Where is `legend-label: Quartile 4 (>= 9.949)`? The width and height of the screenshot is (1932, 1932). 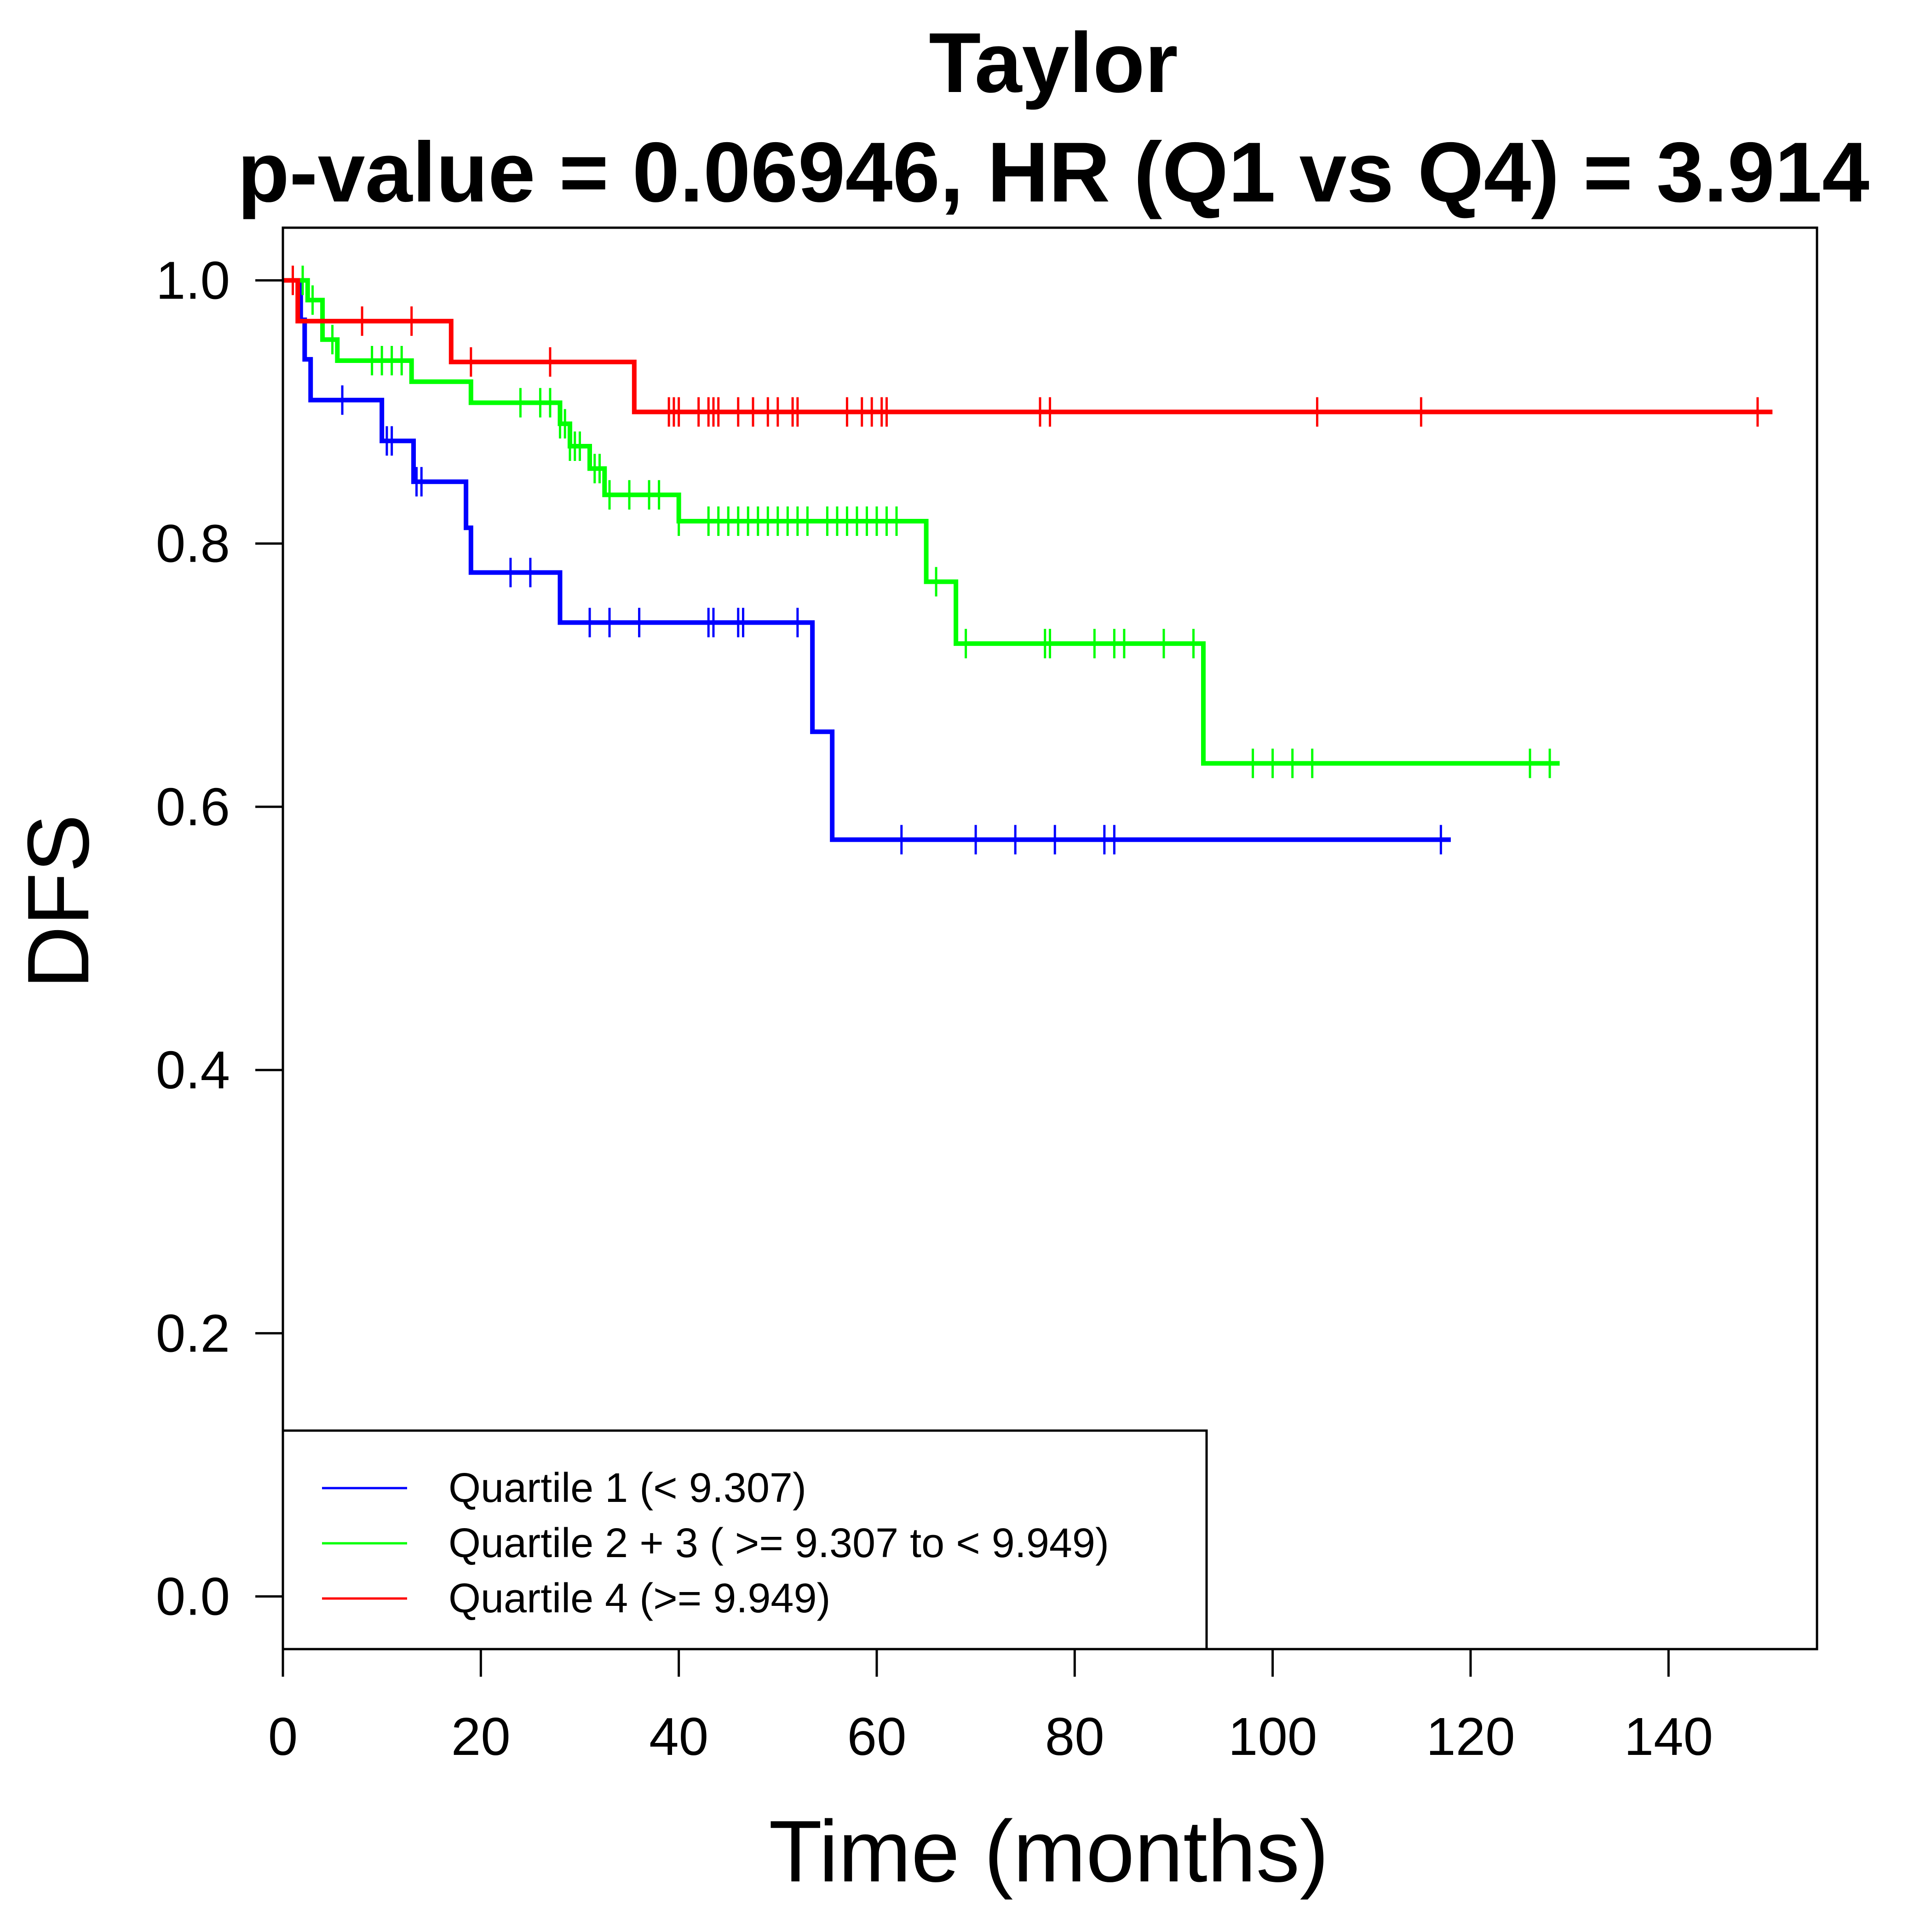 legend-label: Quartile 4 (>= 9.949) is located at coordinates (639, 1599).